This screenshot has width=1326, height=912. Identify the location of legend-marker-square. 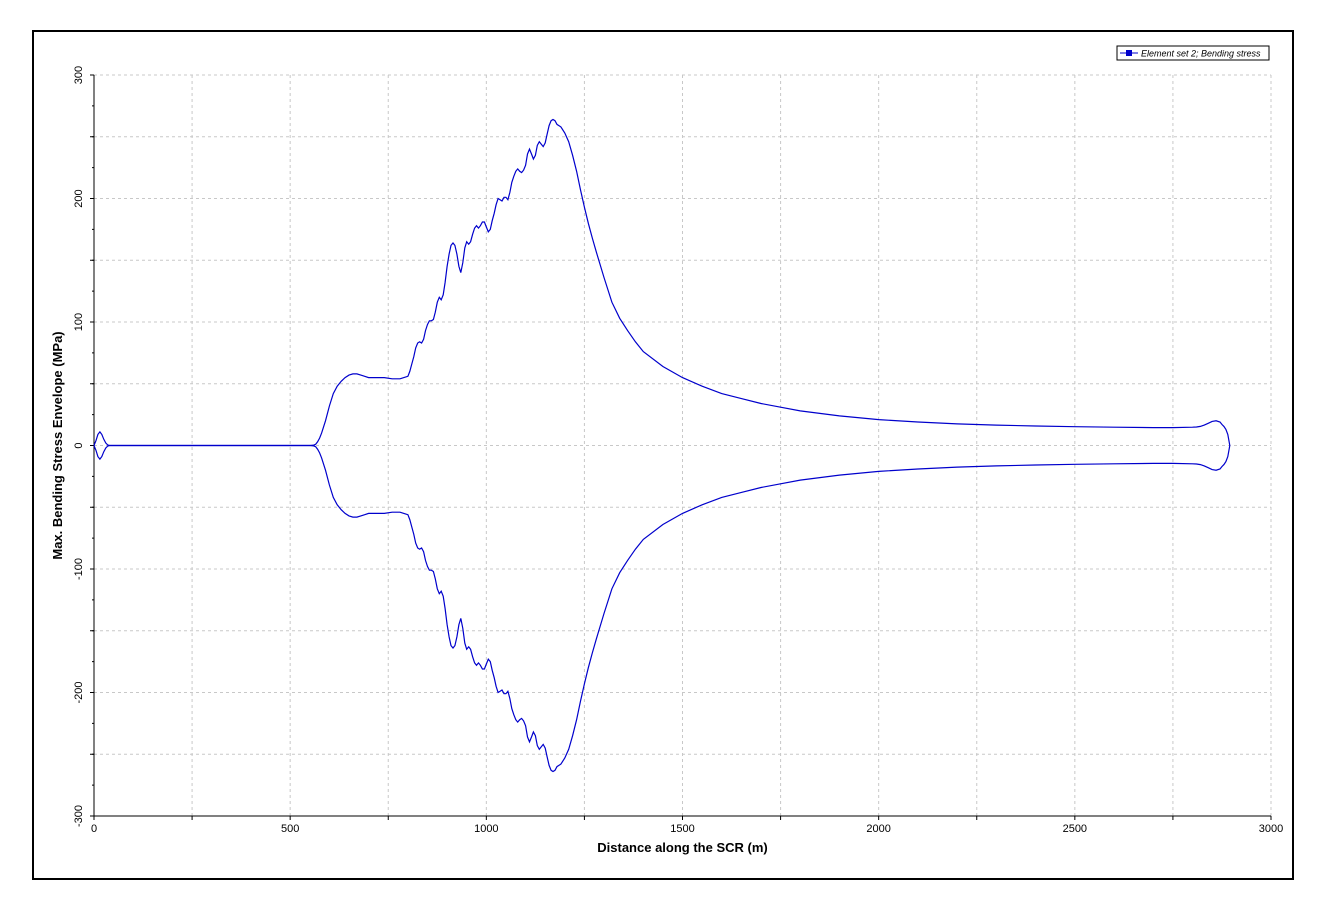
(1129, 53).